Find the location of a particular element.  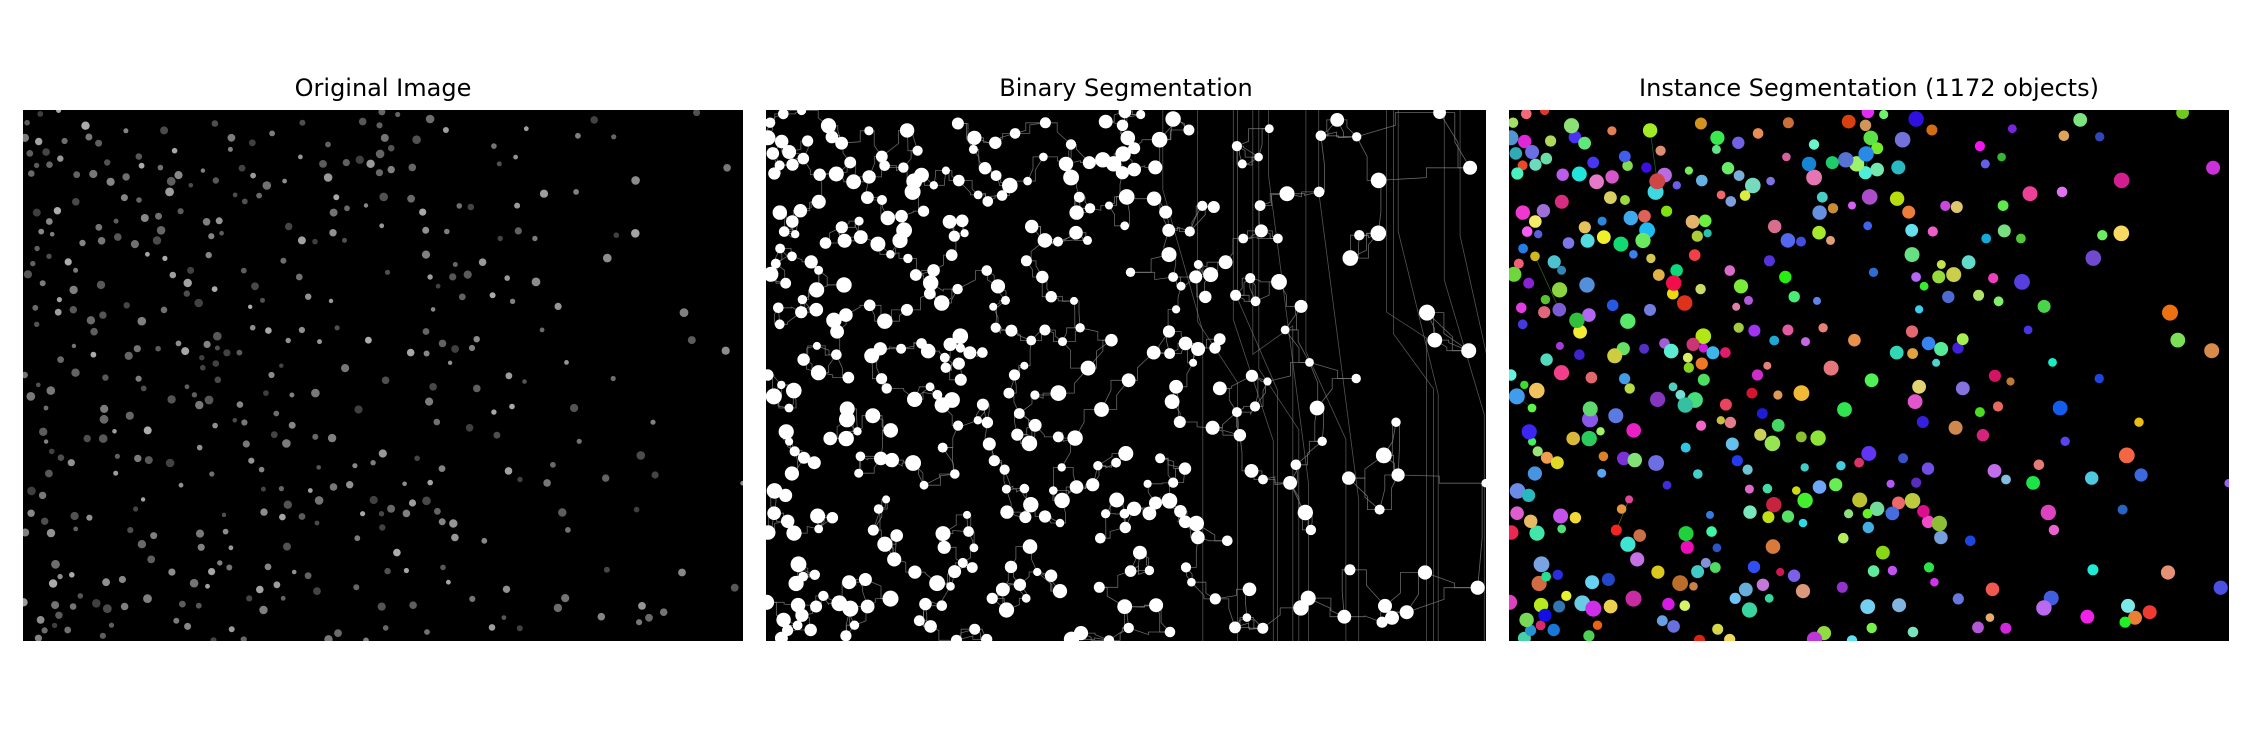

panel-title-instance: Instance Segmentation (1172 objects) is located at coordinates (1869, 88).